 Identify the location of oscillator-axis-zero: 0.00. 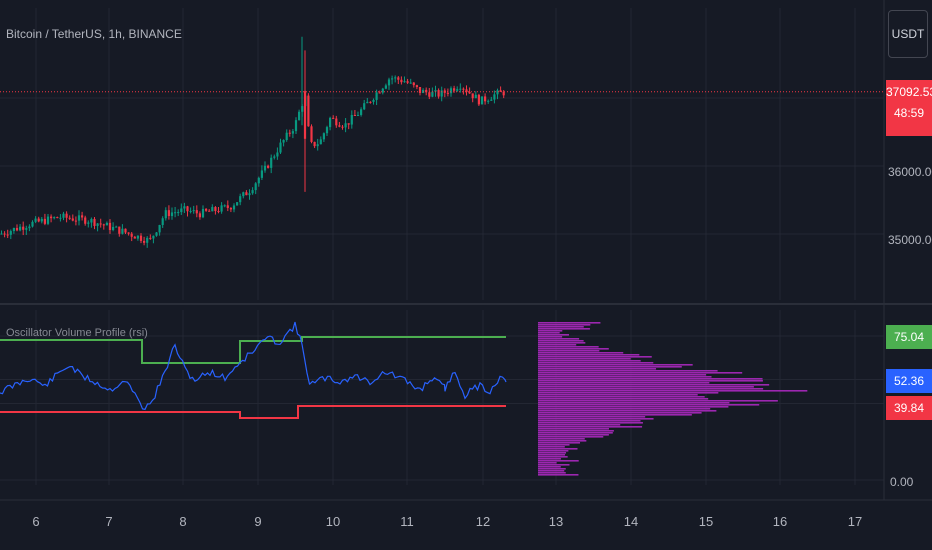
(902, 482).